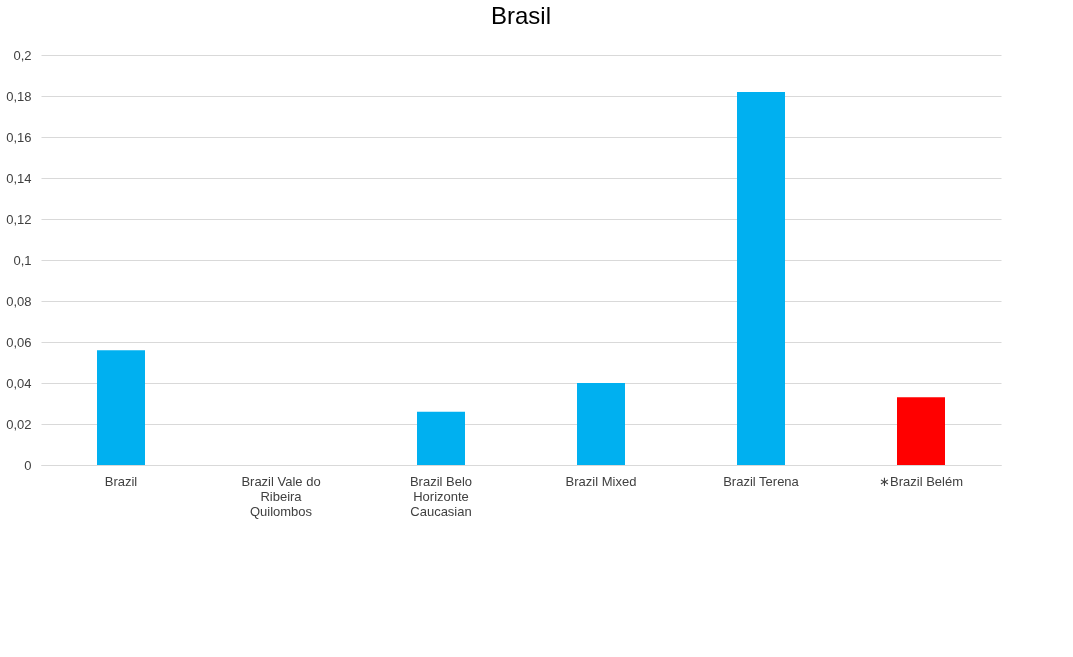 This screenshot has width=1073, height=657. I want to click on x-tick-label: Brazil Belo Horizonte Caucasian, so click(441, 496).